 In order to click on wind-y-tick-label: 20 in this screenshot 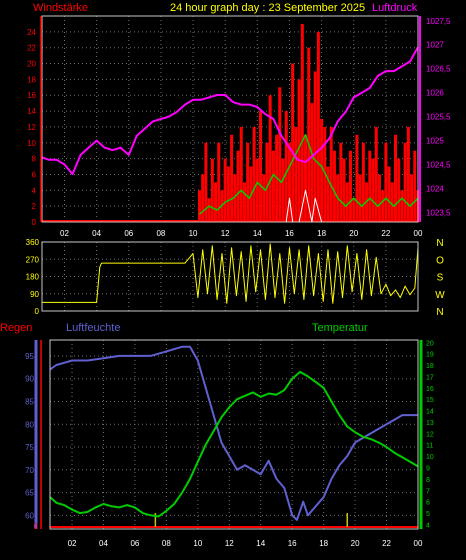, I will do `click(31, 64)`.